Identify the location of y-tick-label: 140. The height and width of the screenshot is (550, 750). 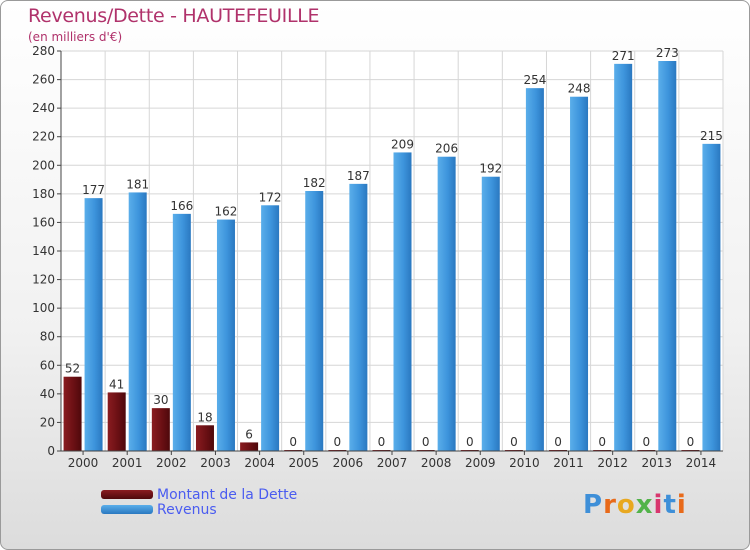
(43, 251).